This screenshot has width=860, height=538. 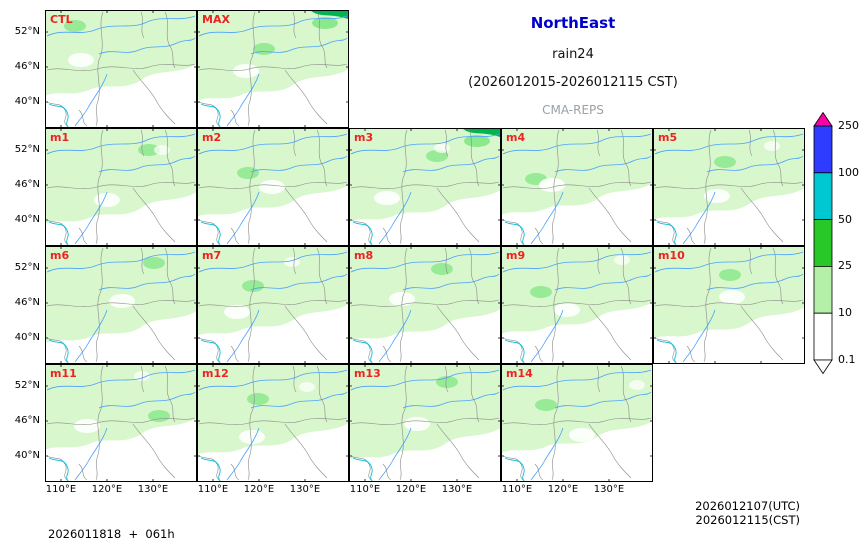 What do you see at coordinates (363, 255) in the screenshot?
I see `panel-label: m8` at bounding box center [363, 255].